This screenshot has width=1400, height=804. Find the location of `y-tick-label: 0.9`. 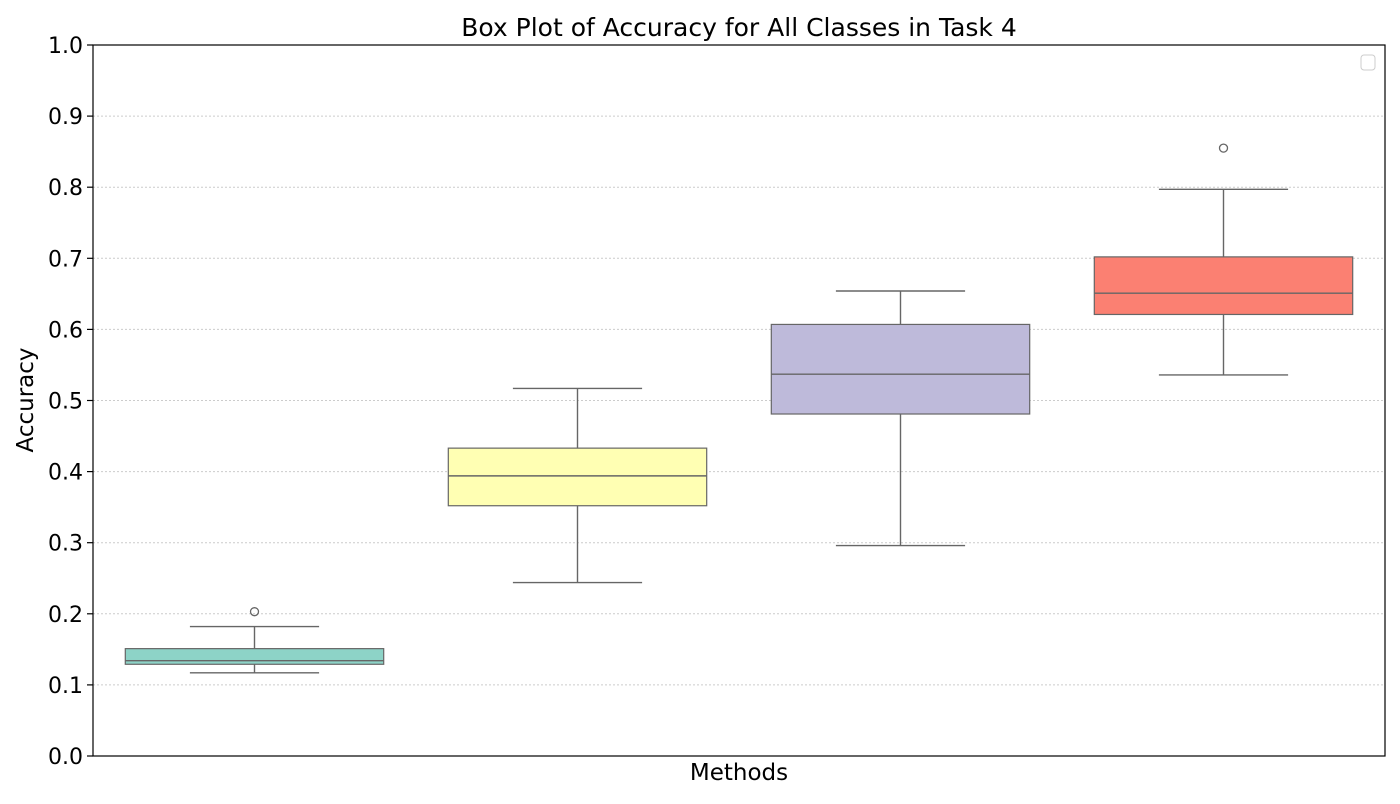

y-tick-label: 0.9 is located at coordinates (65, 117).